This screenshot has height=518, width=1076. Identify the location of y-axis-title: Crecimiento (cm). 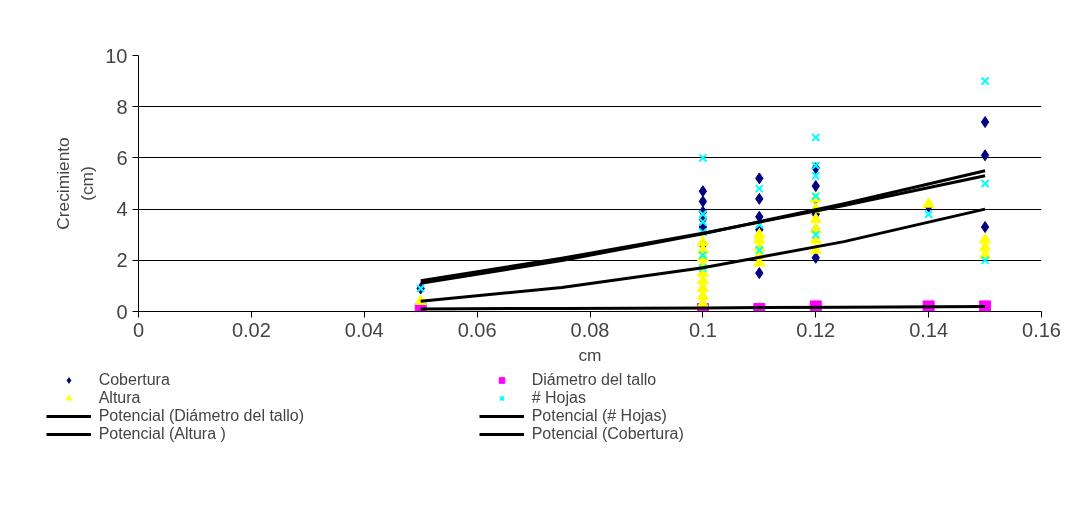
(75, 183).